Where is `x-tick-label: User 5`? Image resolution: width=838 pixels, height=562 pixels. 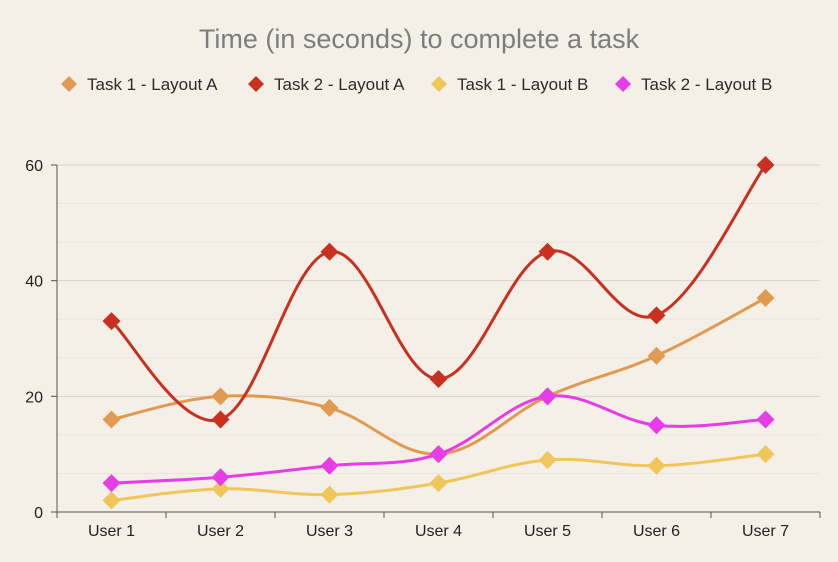
x-tick-label: User 5 is located at coordinates (547, 531).